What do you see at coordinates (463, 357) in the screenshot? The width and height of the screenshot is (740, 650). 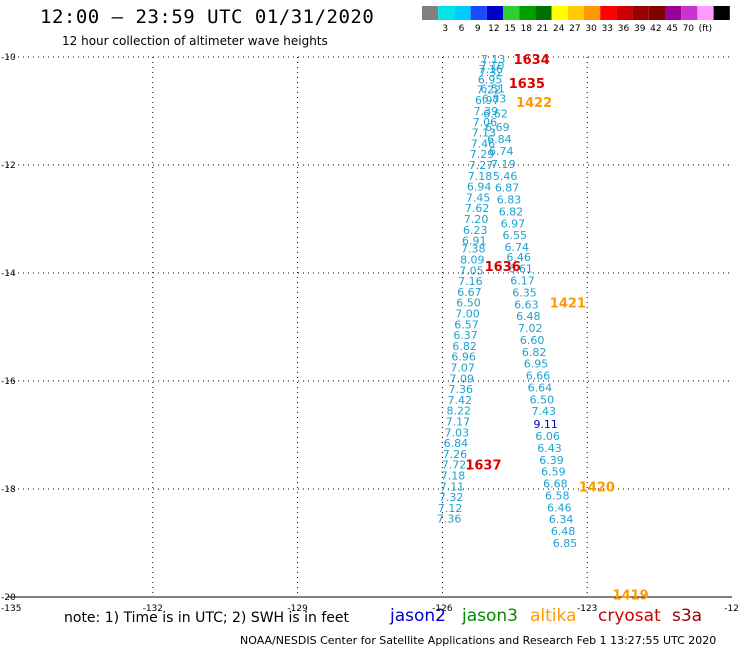 I see `swh-reading: 6.96` at bounding box center [463, 357].